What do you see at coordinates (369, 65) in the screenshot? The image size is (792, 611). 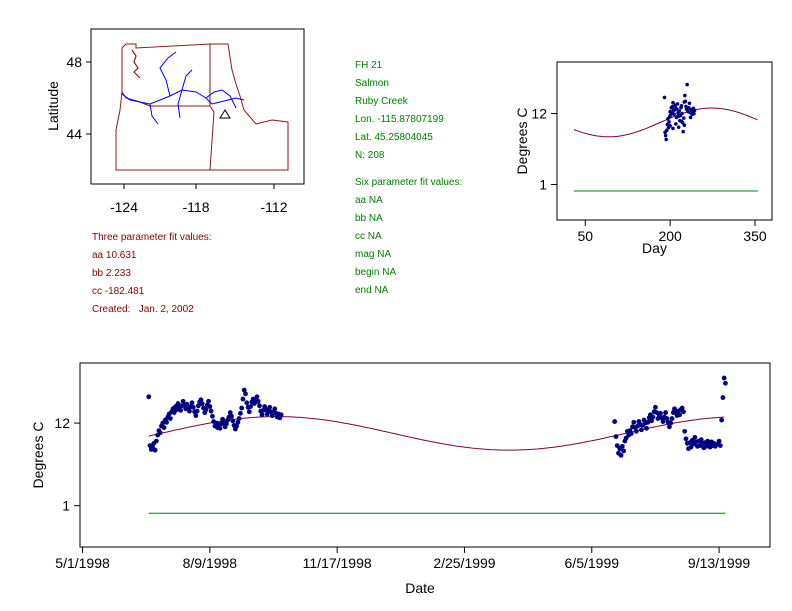 I see `site-id: FH 21` at bounding box center [369, 65].